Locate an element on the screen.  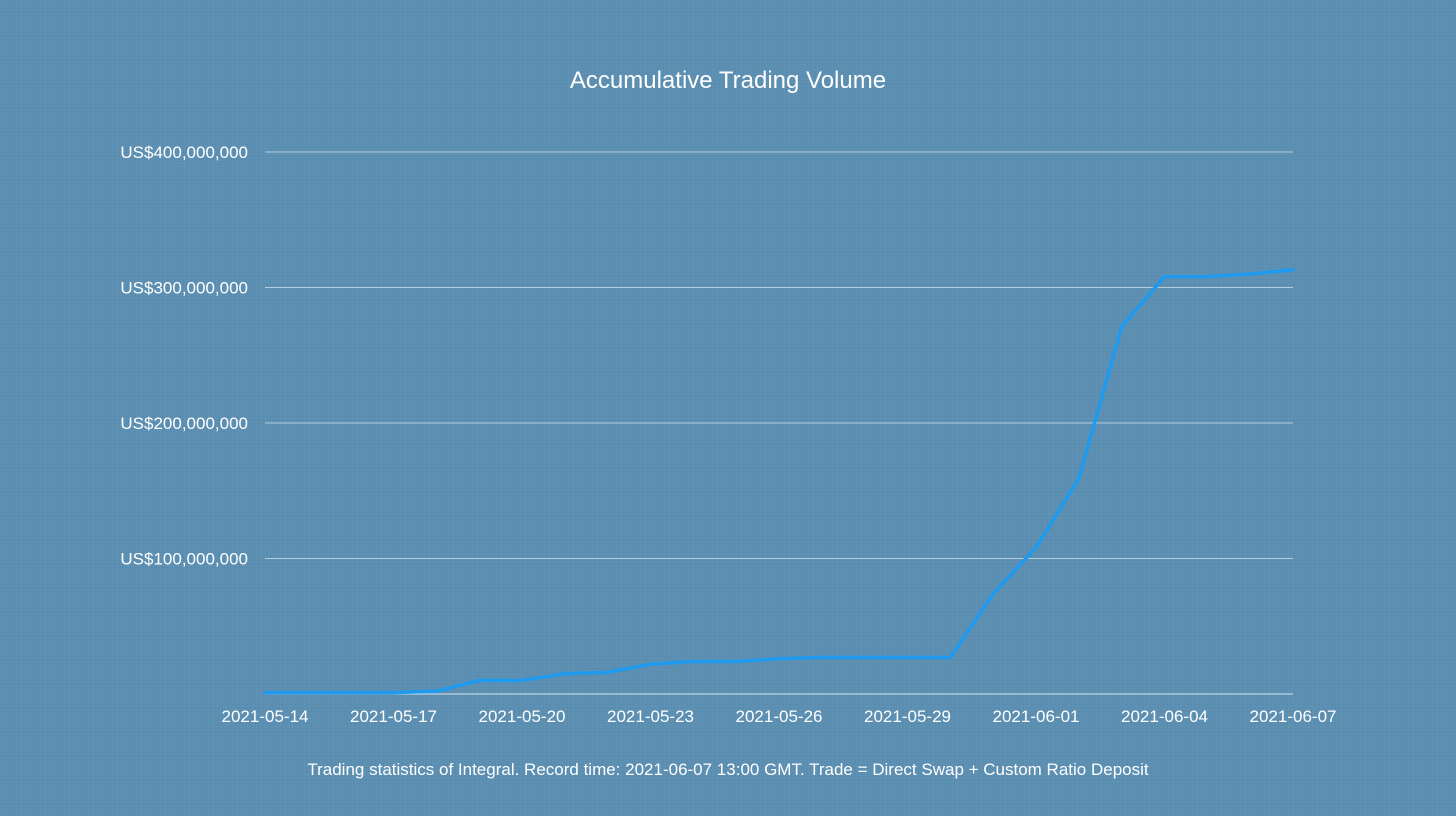
y-tick-label: US$100,000,000 is located at coordinates (184, 559).